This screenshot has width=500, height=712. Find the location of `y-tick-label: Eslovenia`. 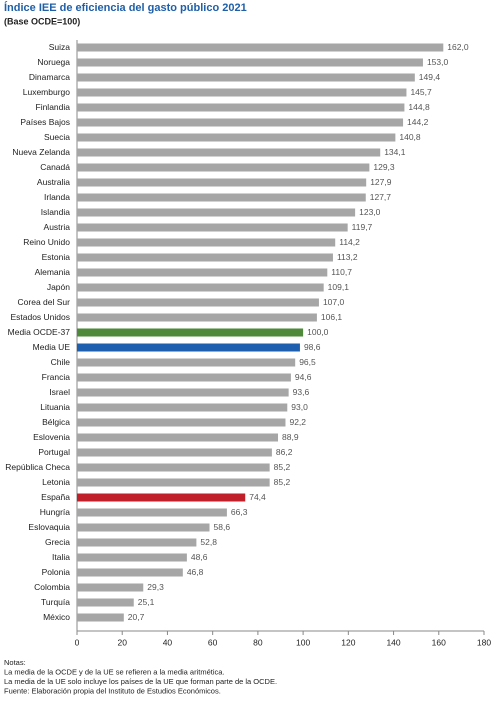

y-tick-label: Eslovenia is located at coordinates (51, 437).